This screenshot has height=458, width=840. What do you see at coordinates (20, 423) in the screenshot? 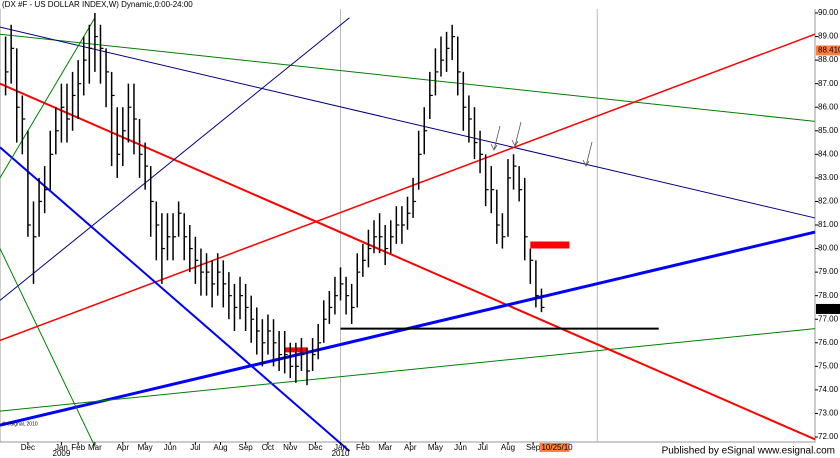
I see `copyright: © eSignal, 2010` at bounding box center [20, 423].